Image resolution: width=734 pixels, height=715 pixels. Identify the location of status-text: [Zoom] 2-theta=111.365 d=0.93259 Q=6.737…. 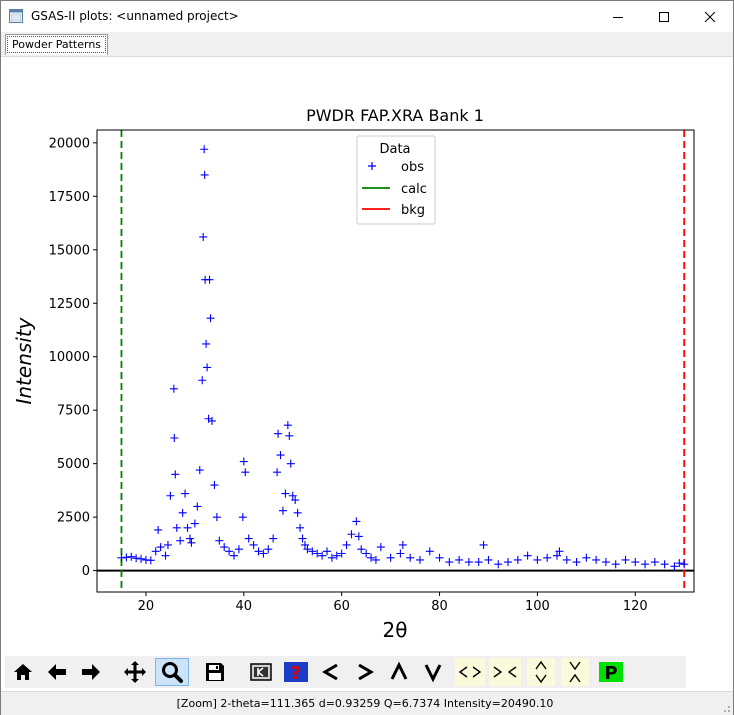
(365, 703).